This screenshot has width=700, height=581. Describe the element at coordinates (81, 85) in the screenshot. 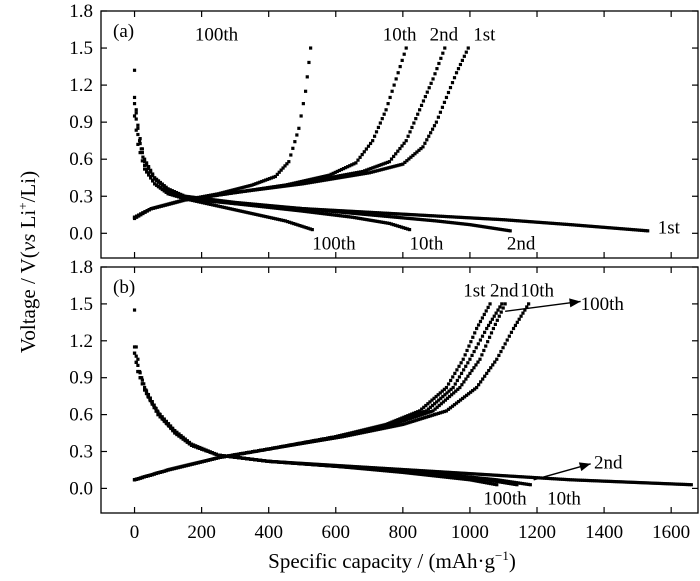

I see `y-tick-label: 1.2` at that location.